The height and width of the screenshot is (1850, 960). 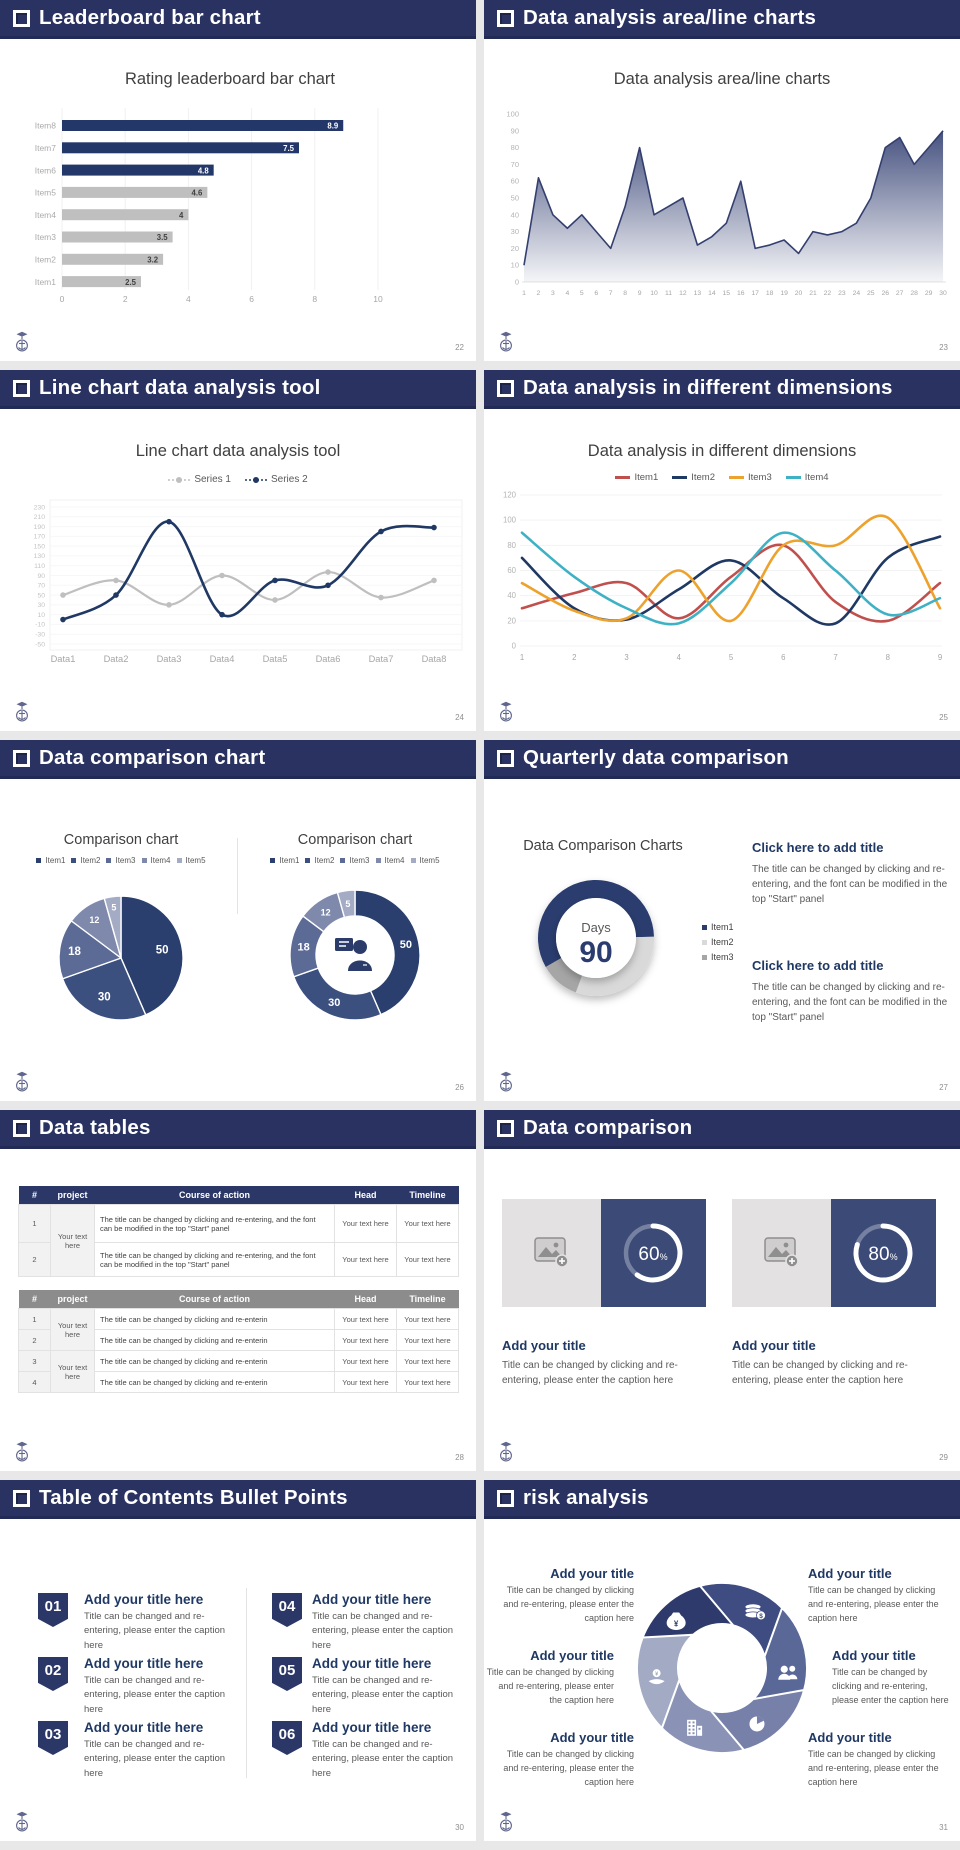 What do you see at coordinates (818, 965) in the screenshot?
I see `block-title: Click here to add title` at bounding box center [818, 965].